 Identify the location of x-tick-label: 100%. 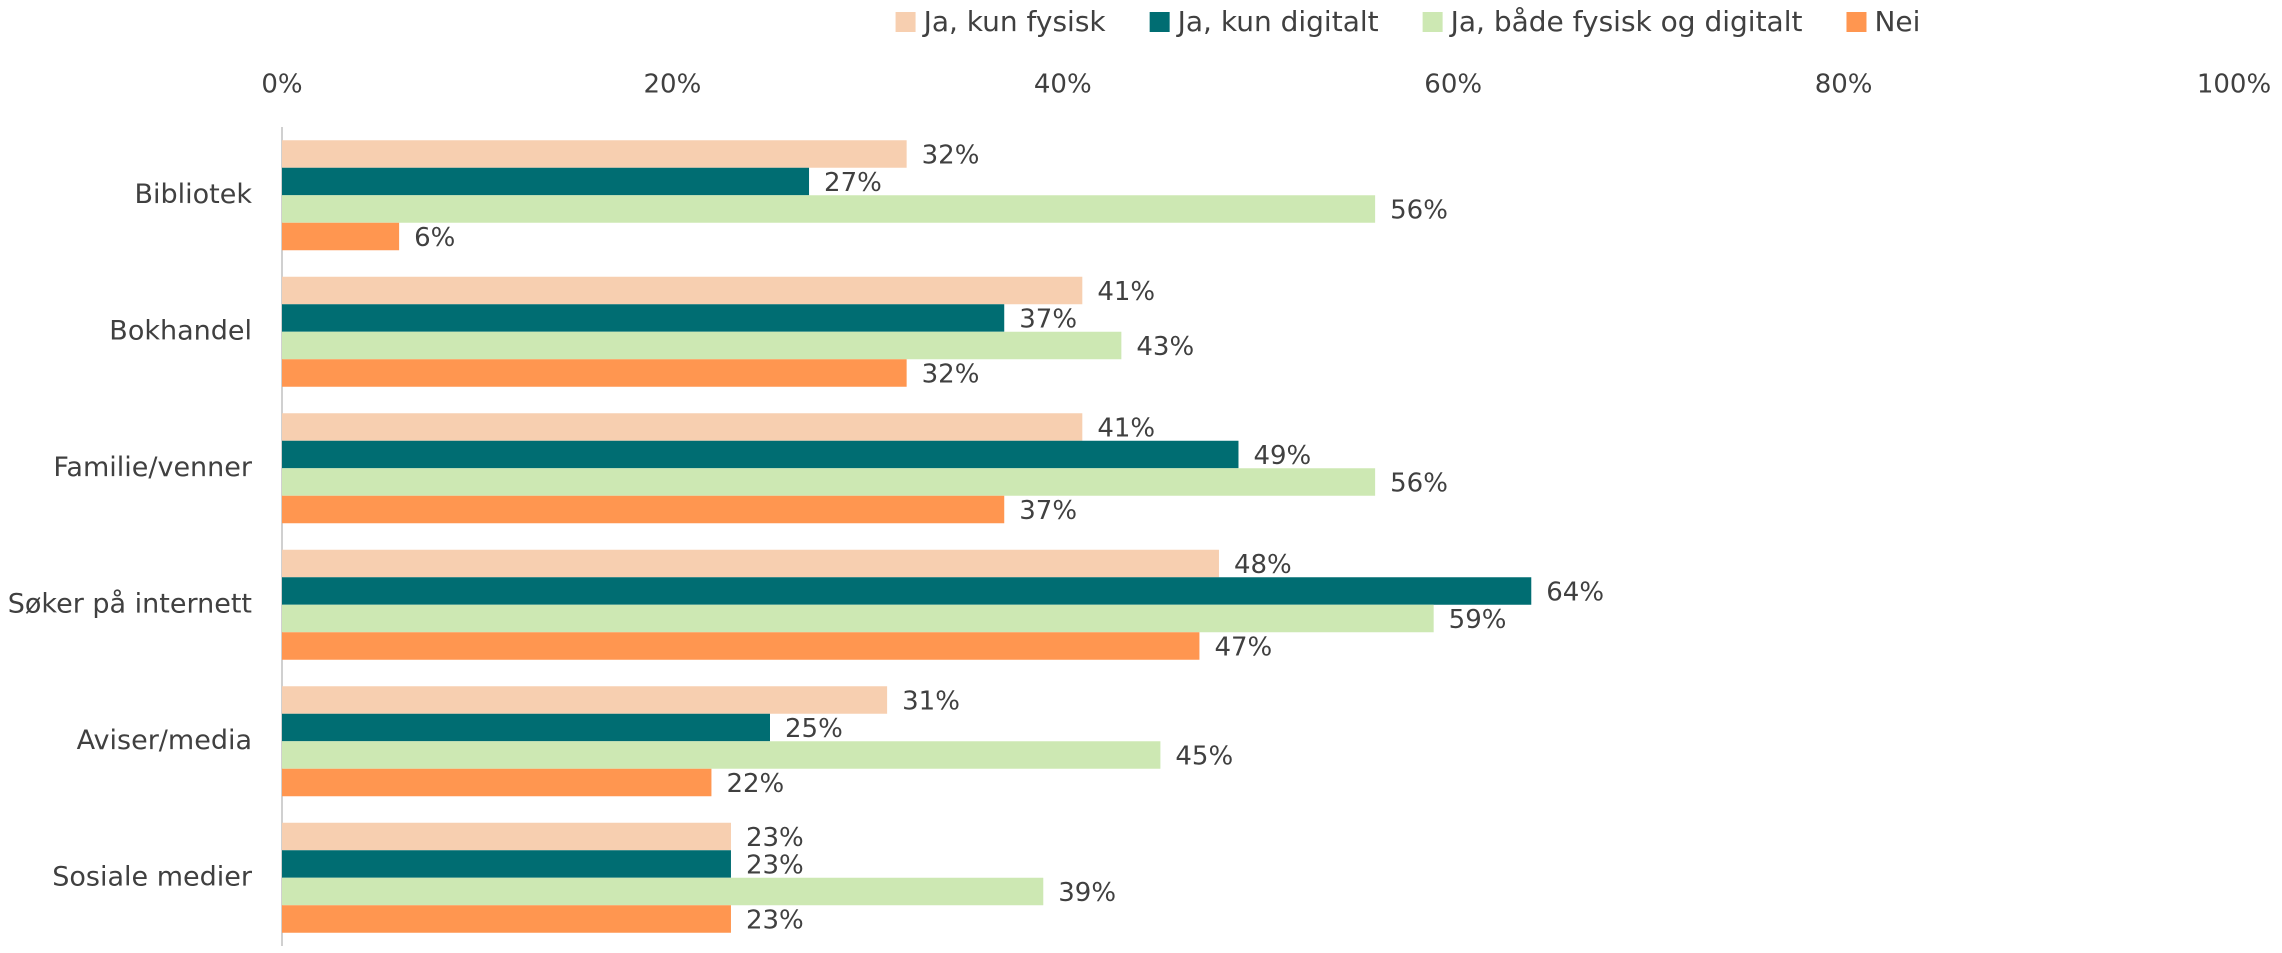
(2234, 85).